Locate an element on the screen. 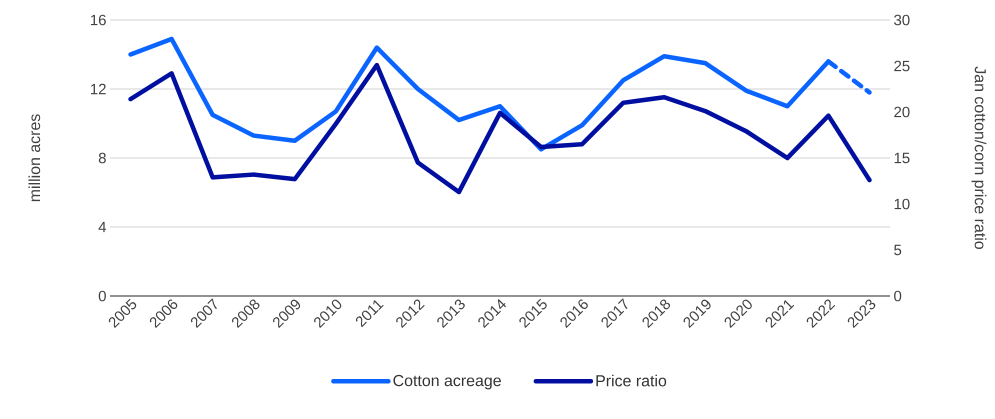 This screenshot has height=419, width=995. y2-axis-title: Jan cotton/corn price ratio is located at coordinates (979, 157).